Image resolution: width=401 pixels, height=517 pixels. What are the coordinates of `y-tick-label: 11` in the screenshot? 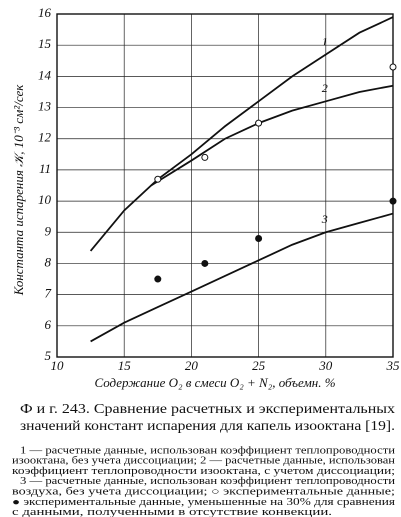 It's located at (45, 168).